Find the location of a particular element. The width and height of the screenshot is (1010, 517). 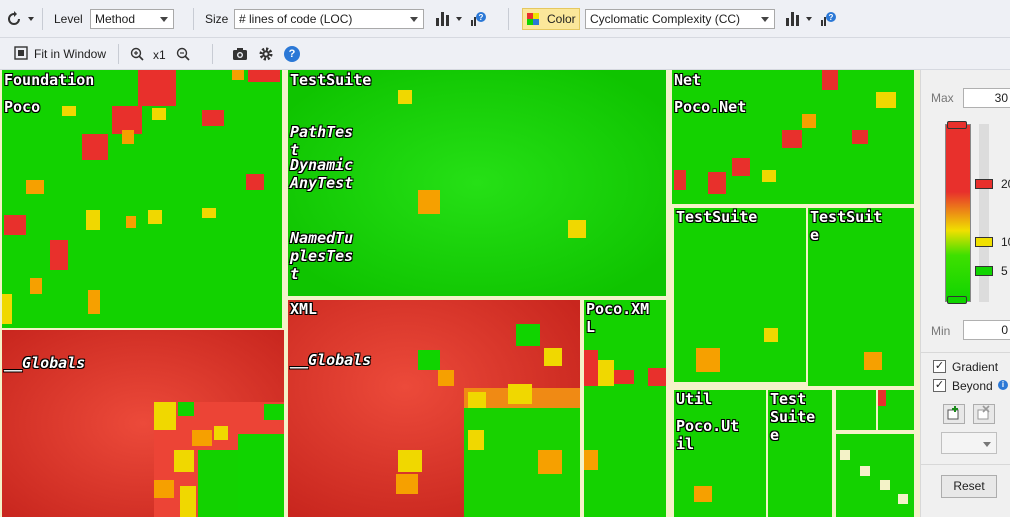

level-select: Method is located at coordinates (132, 19).